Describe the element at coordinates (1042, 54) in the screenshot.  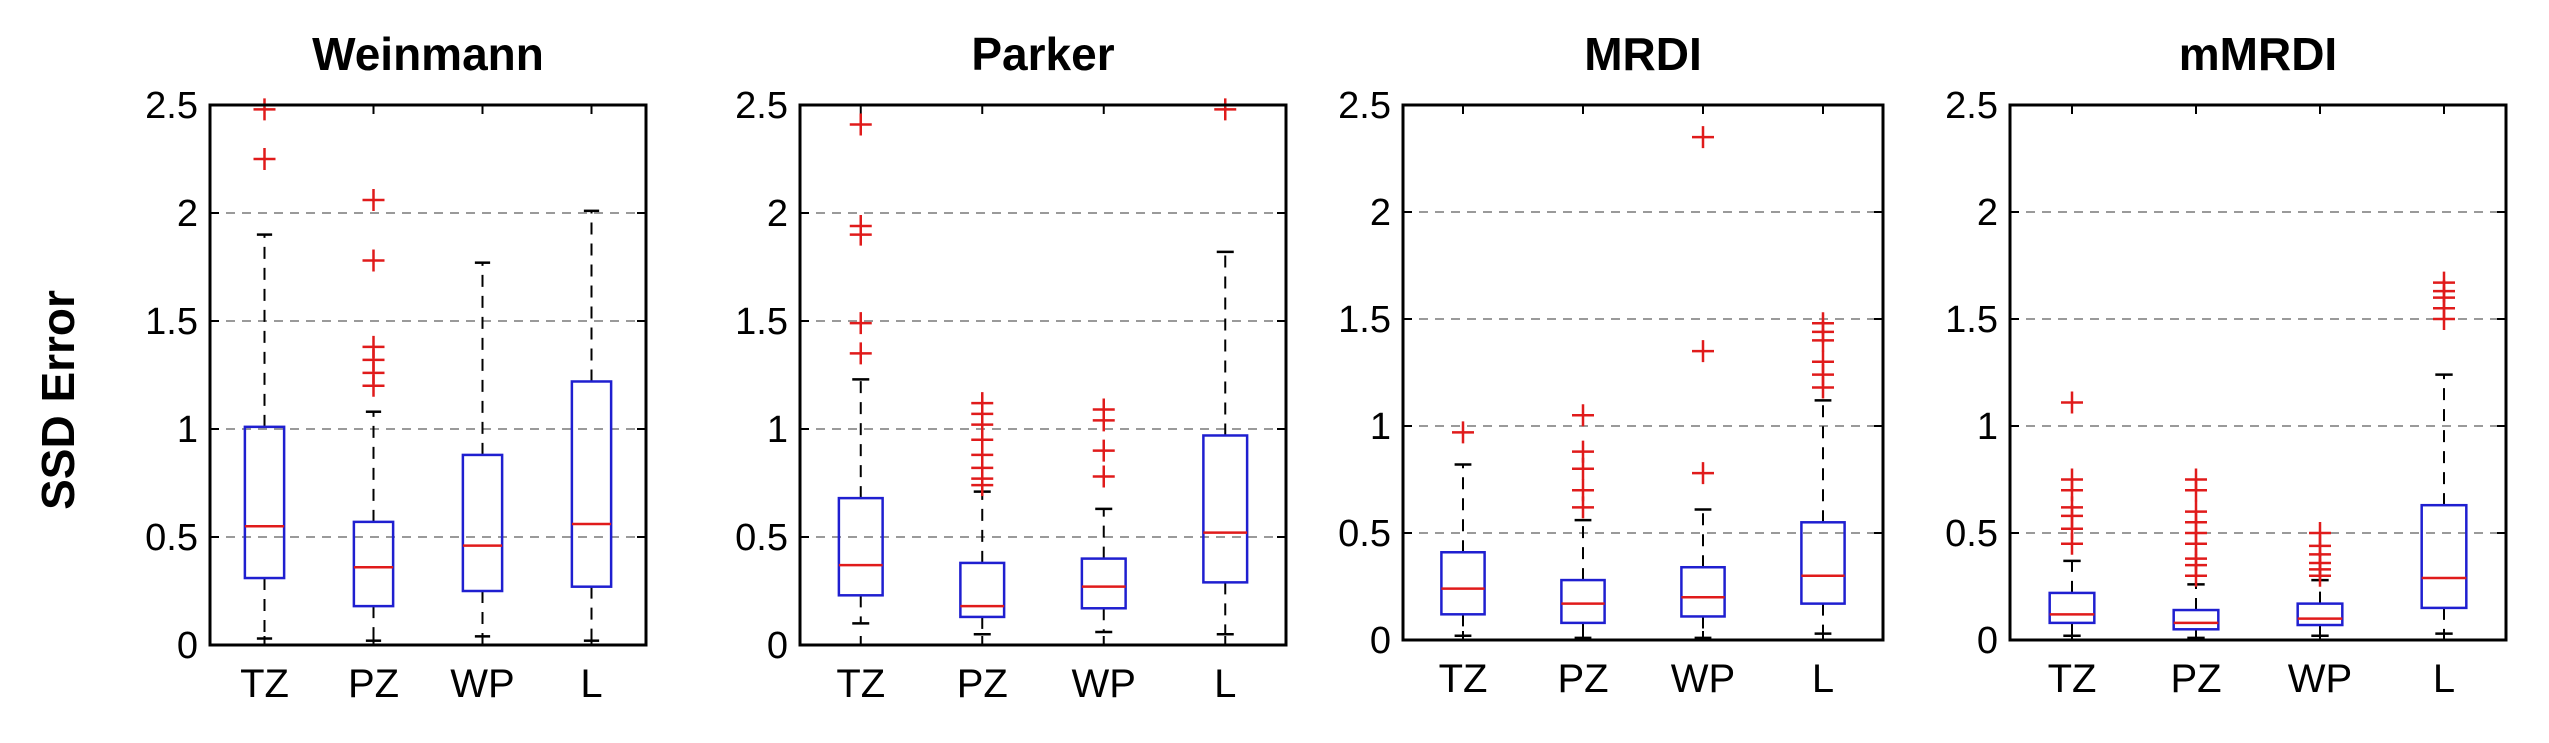
I see `panel-title: Parker` at that location.